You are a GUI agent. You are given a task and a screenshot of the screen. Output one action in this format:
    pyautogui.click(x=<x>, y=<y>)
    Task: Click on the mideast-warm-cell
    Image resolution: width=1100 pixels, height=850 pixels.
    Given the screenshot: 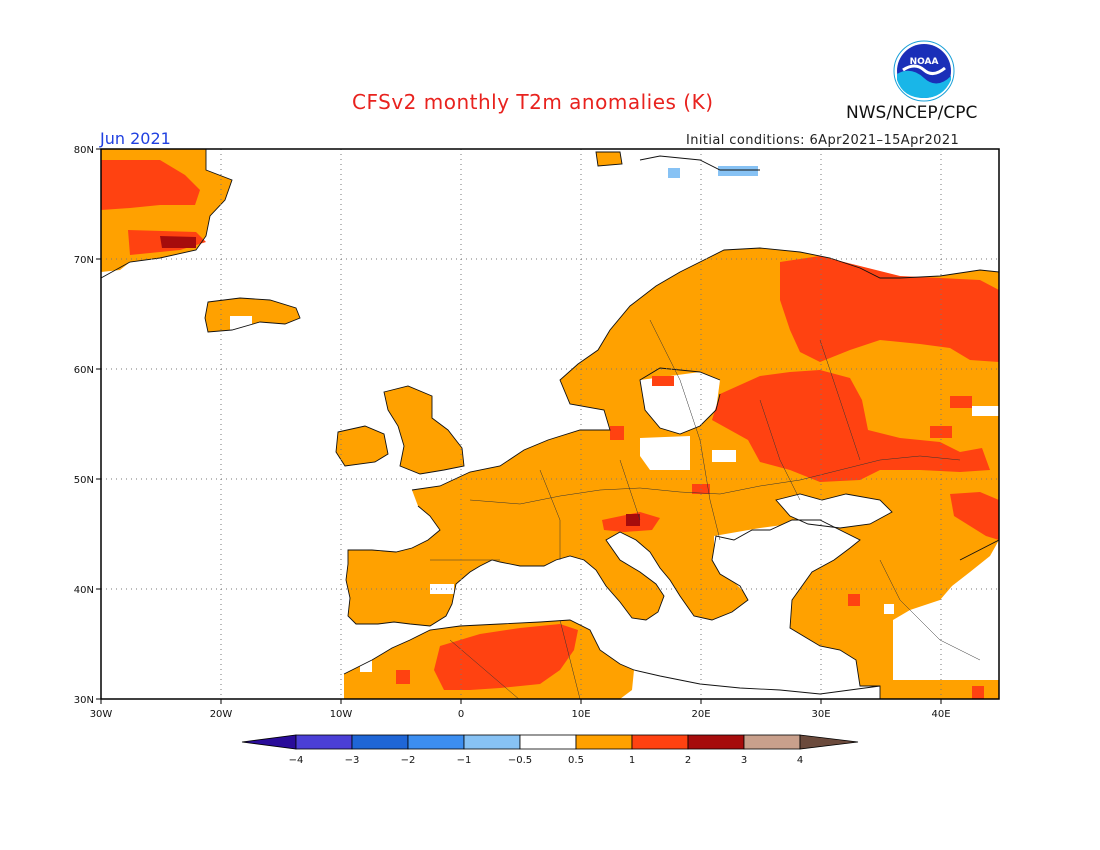 What is the action you would take?
    pyautogui.click(x=978, y=692)
    